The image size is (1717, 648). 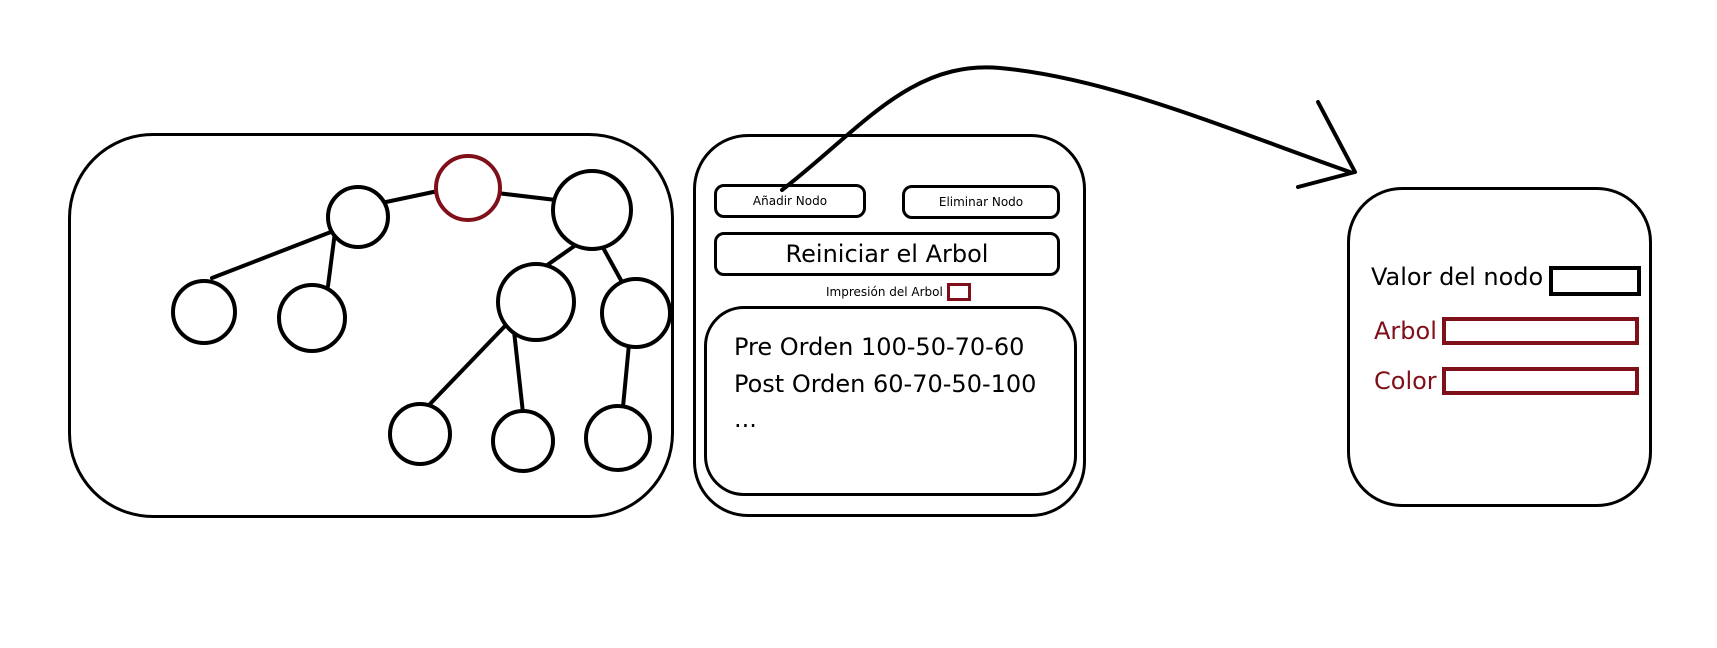 What do you see at coordinates (885, 384) in the screenshot?
I see `output-line-postorder: Post Orden 60-70-50-100` at bounding box center [885, 384].